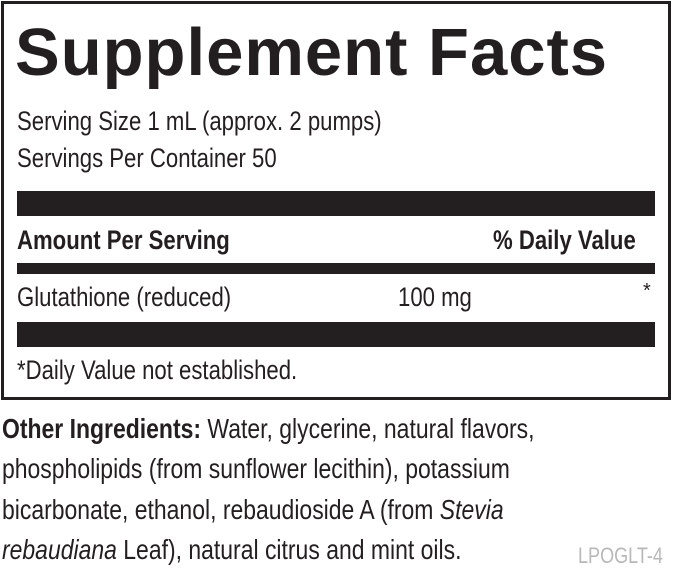 The image size is (679, 580). What do you see at coordinates (620, 555) in the screenshot?
I see `product-code: LPOGLT-4` at bounding box center [620, 555].